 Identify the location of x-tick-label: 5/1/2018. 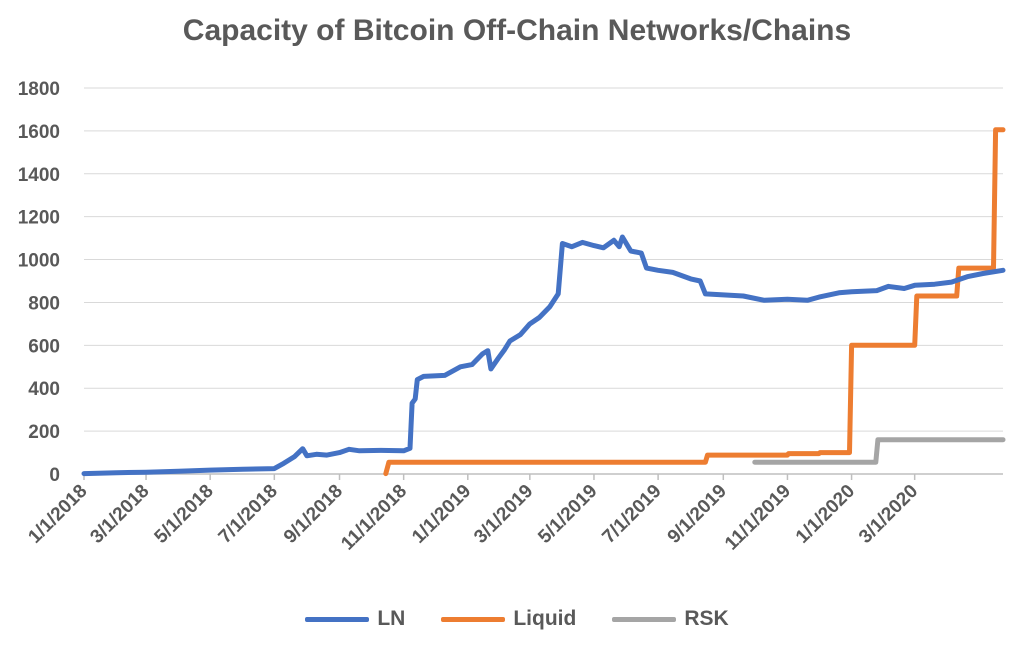
(184, 514).